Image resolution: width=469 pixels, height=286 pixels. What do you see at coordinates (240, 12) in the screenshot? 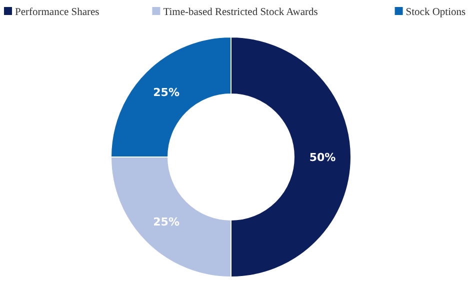
I see `legend-label: Time-based Restricted Stock Awards` at bounding box center [240, 12].